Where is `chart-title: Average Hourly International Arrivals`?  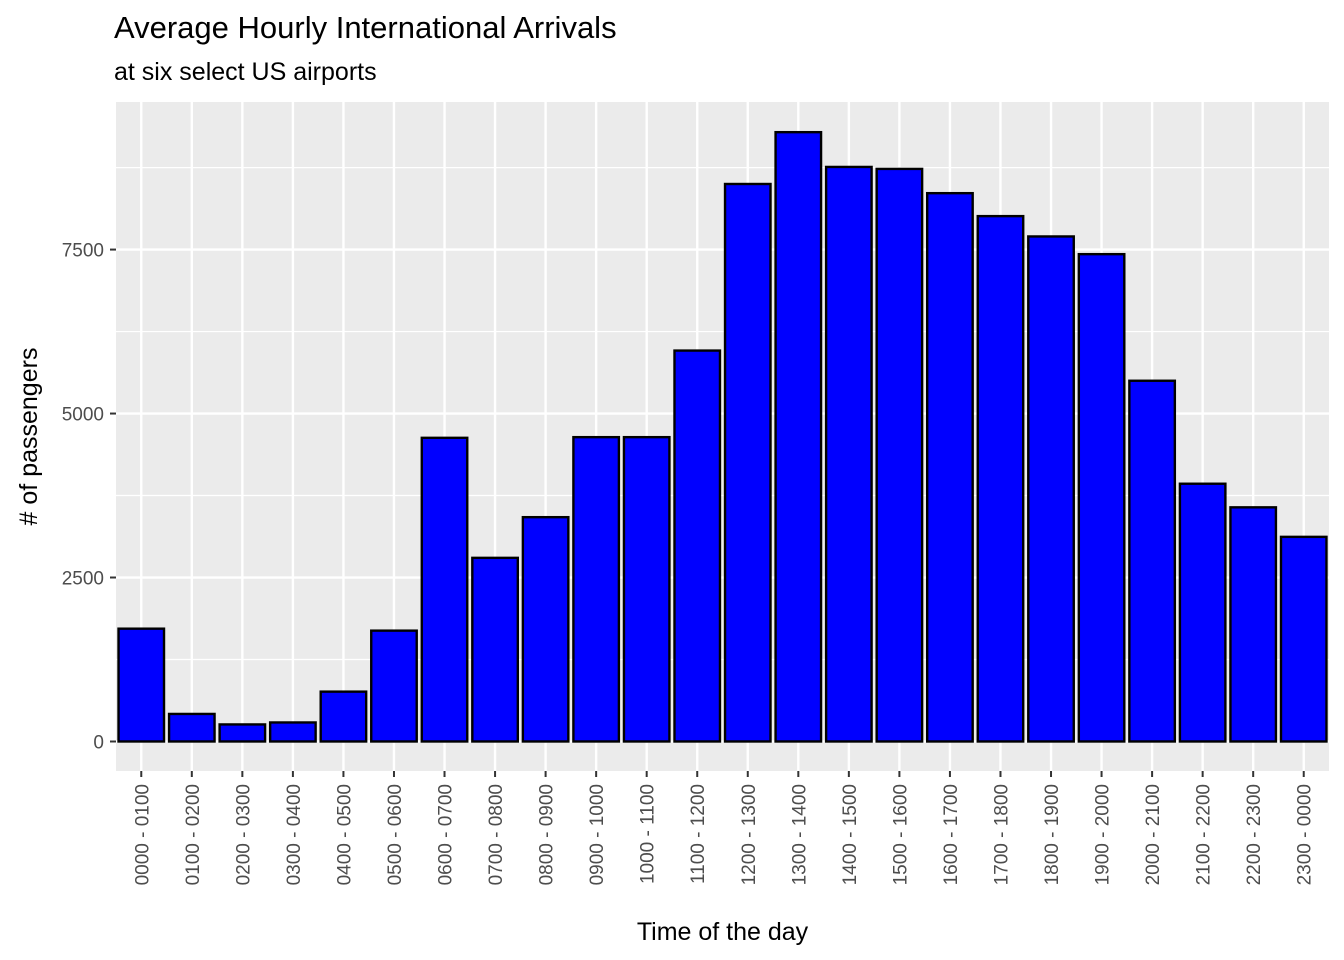
chart-title: Average Hourly International Arrivals is located at coordinates (365, 27).